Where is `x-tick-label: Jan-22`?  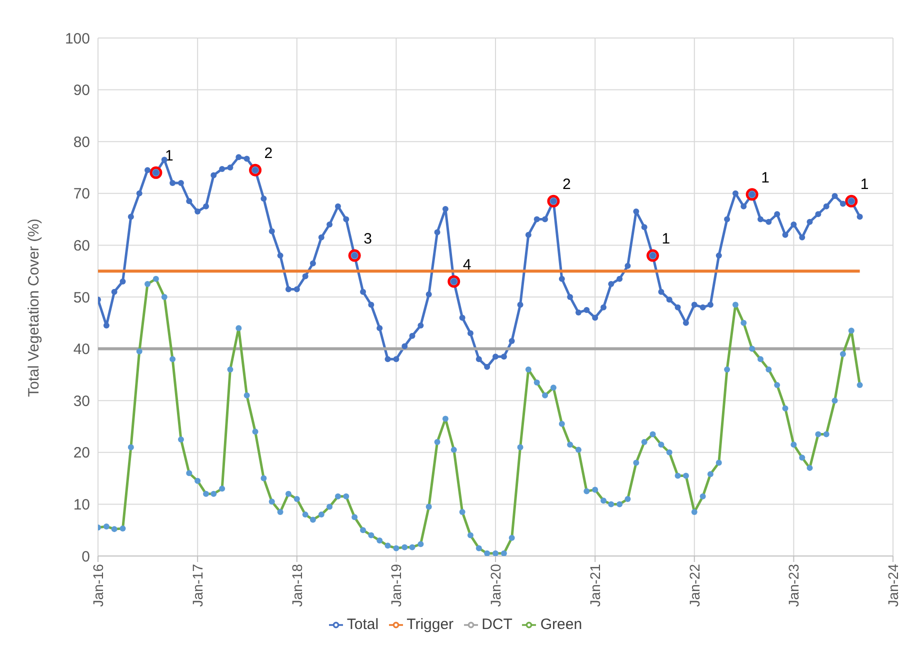
x-tick-label: Jan-22 is located at coordinates (694, 585).